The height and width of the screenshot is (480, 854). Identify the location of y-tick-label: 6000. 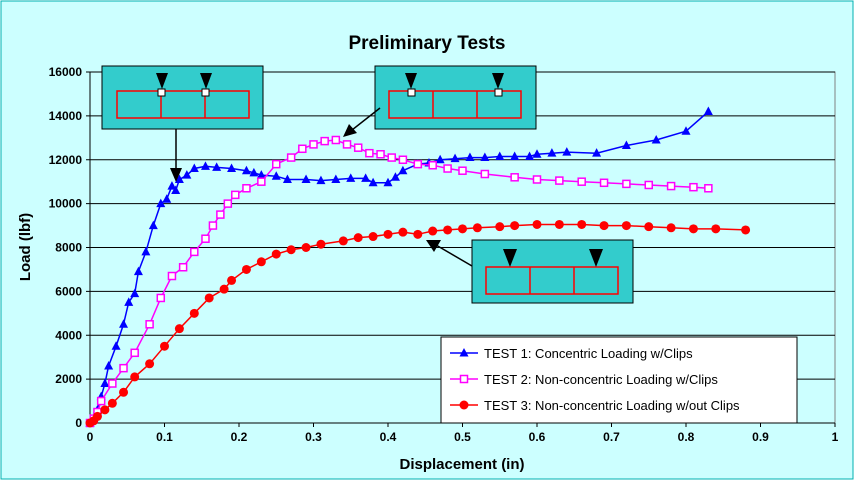
(68, 291).